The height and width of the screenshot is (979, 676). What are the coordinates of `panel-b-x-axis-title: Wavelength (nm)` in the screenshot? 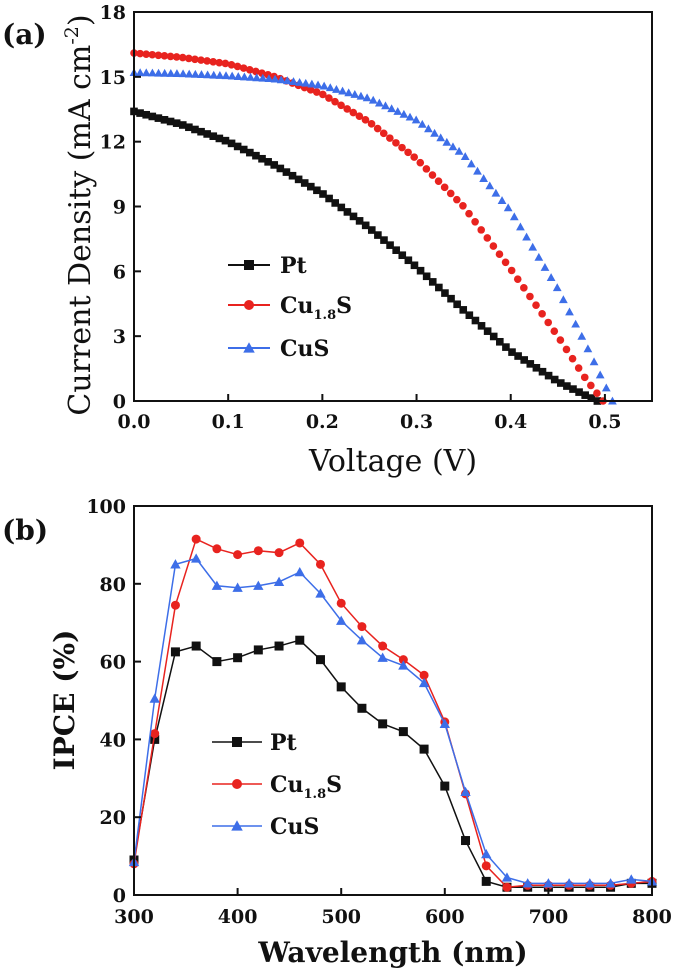 It's located at (392, 952).